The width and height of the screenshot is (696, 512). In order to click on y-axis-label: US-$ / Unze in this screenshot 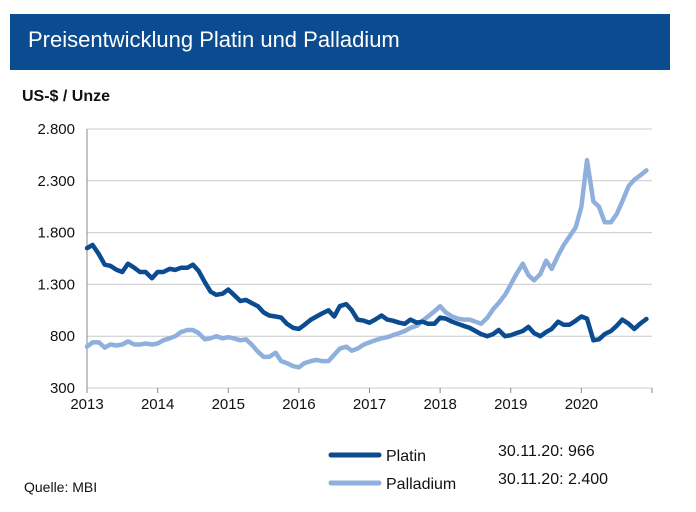, I will do `click(66, 96)`.